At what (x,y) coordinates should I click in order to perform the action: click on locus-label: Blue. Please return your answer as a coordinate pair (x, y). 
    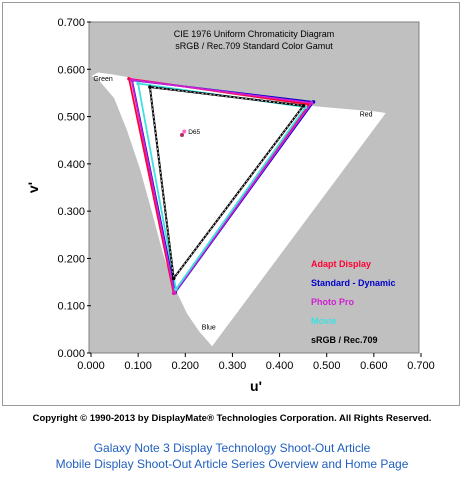
    Looking at the image, I should click on (209, 327).